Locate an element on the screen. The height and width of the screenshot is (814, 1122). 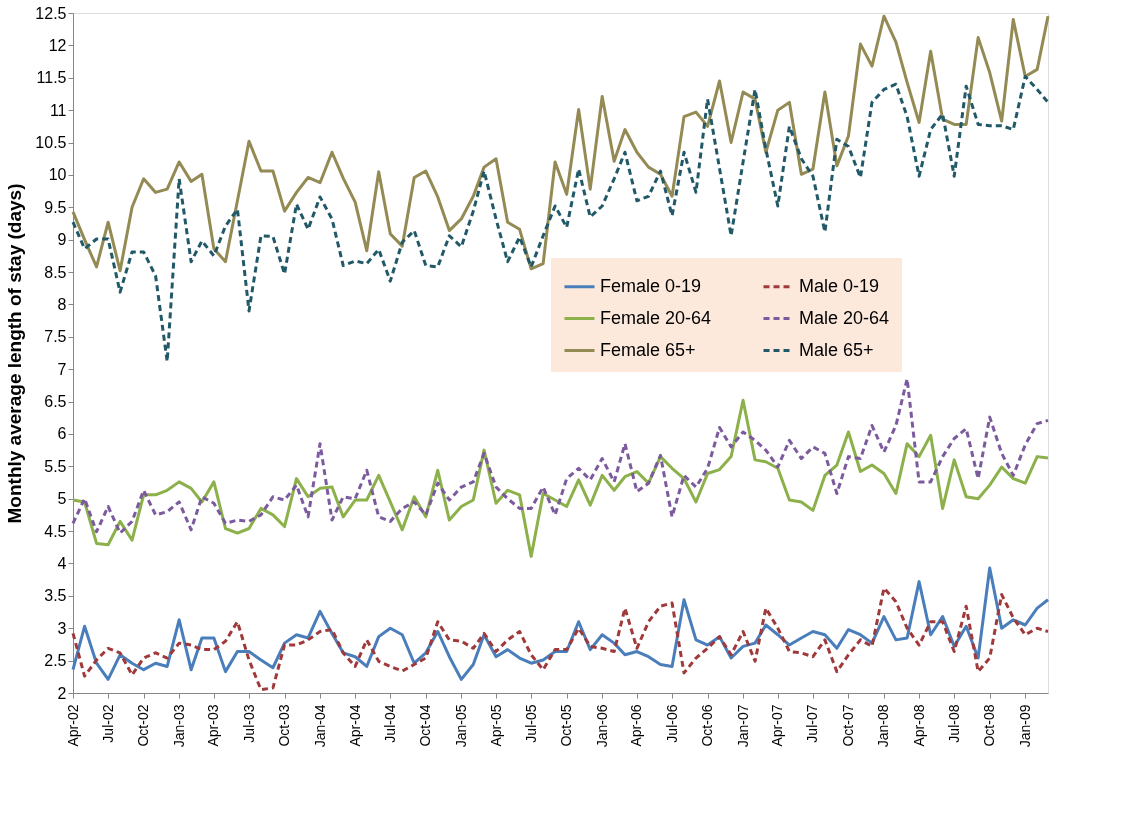
x-tick-label: Apr-04 is located at coordinates (354, 725).